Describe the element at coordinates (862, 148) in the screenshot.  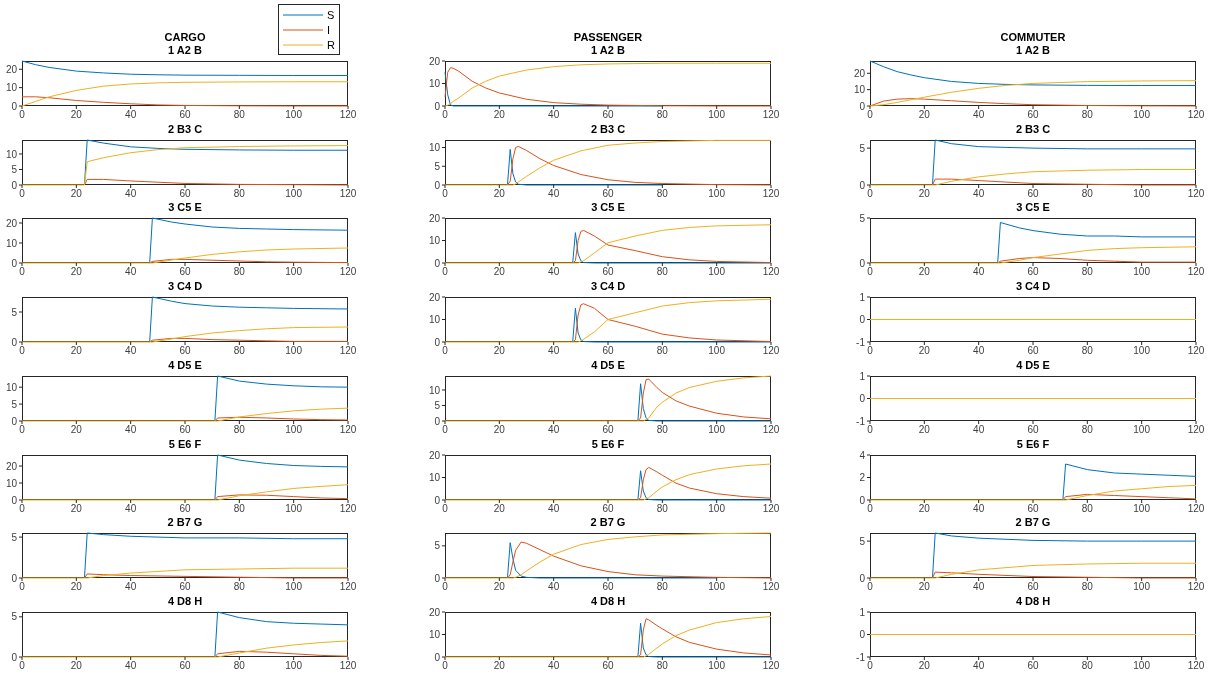
I see `y-tick-label: 5` at that location.